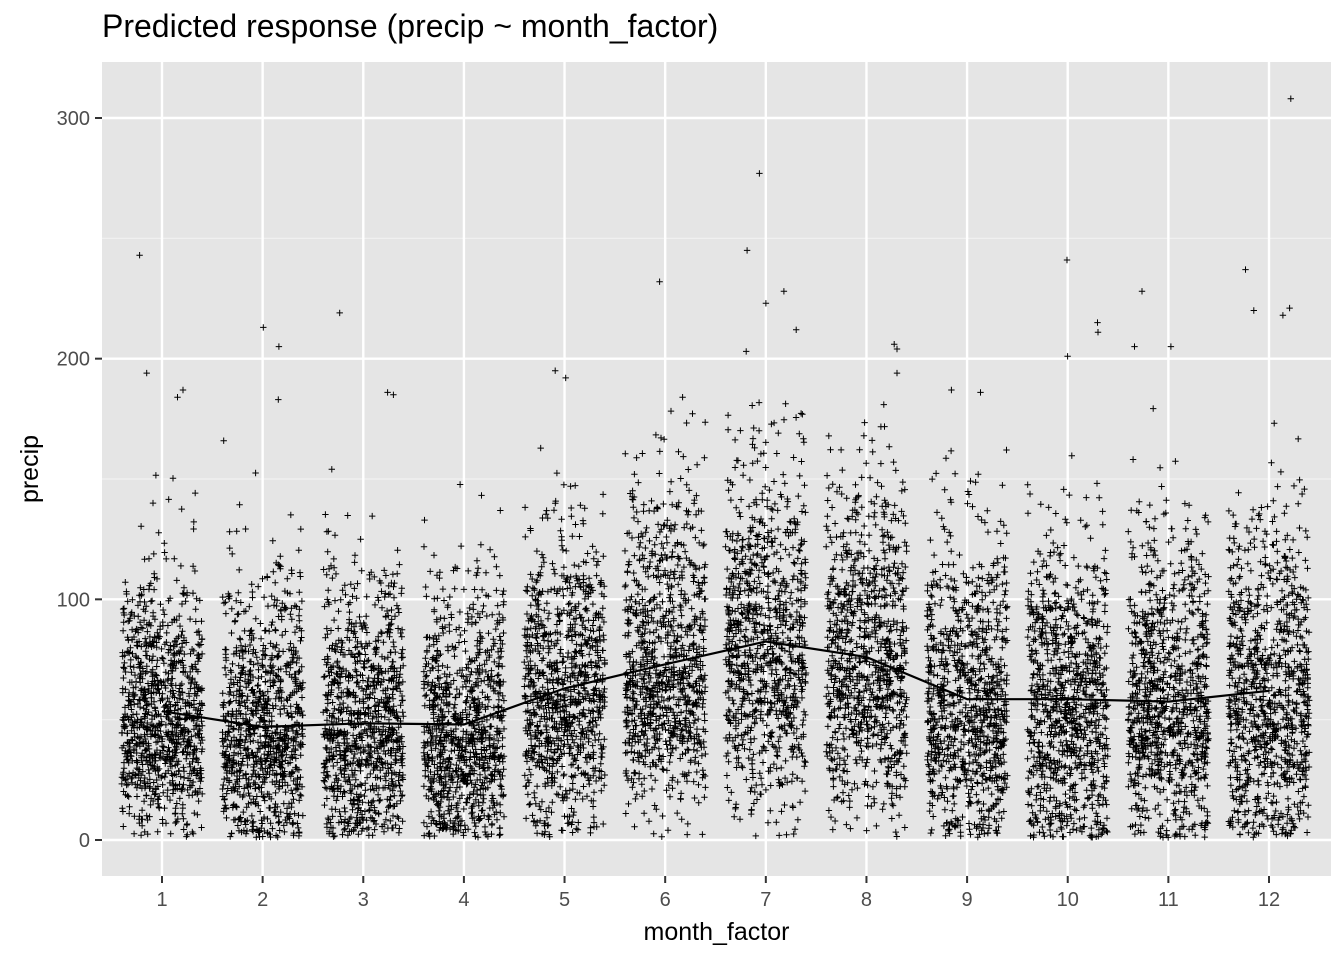  I want to click on x-tick-label-12: 12, so click(1269, 900).